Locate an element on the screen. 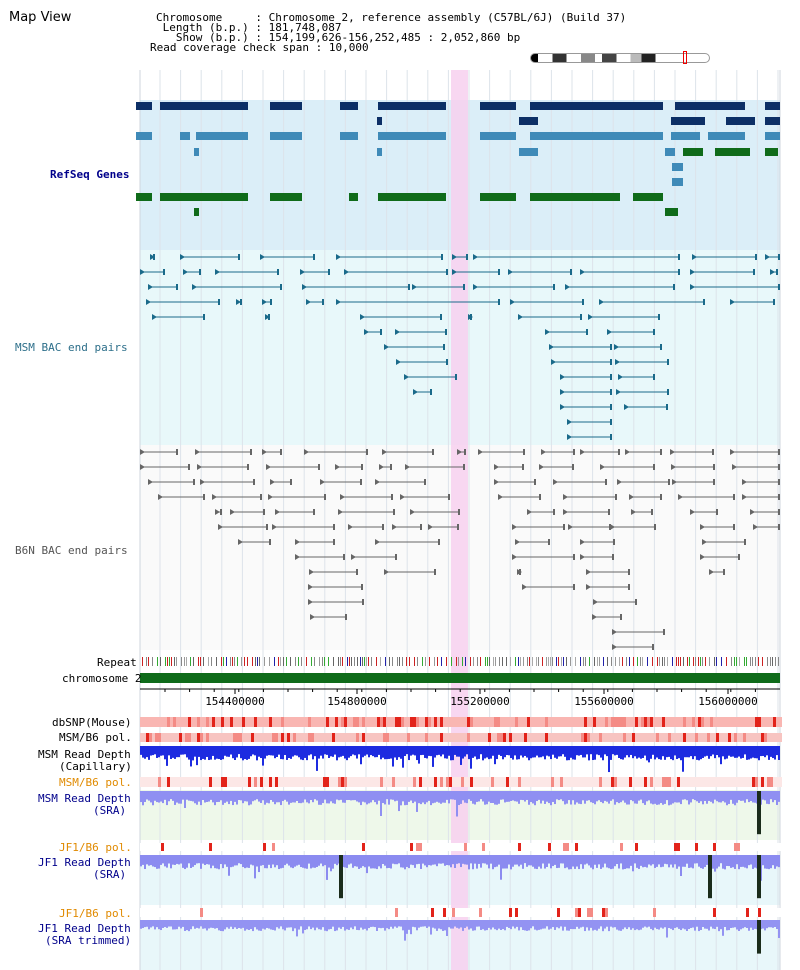 The image size is (800, 970). track-label-refseq: RefSeq Genes is located at coordinates (90, 174).